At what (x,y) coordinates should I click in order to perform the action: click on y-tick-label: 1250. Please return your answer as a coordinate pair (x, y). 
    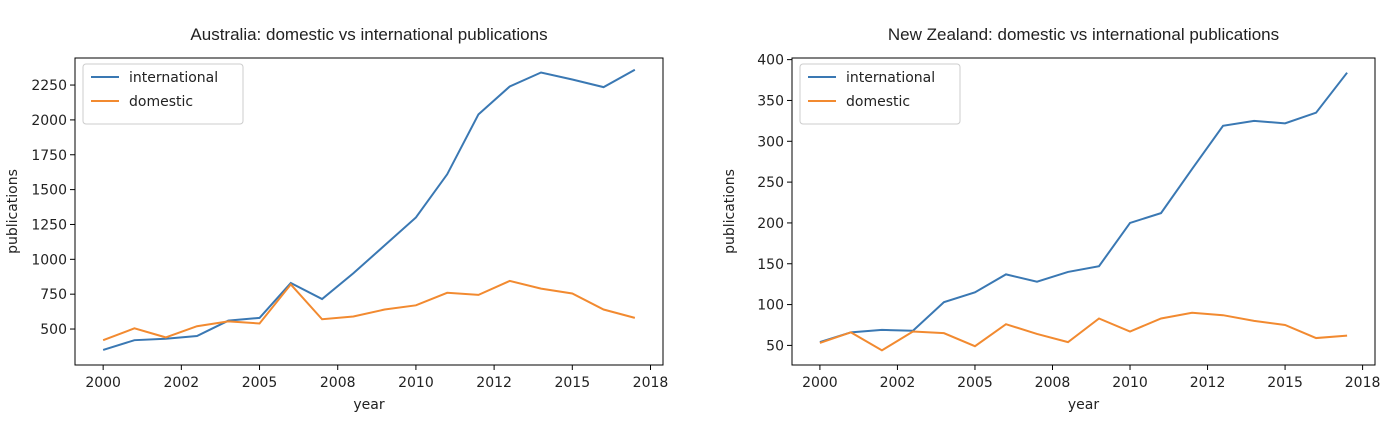
    Looking at the image, I should click on (49, 225).